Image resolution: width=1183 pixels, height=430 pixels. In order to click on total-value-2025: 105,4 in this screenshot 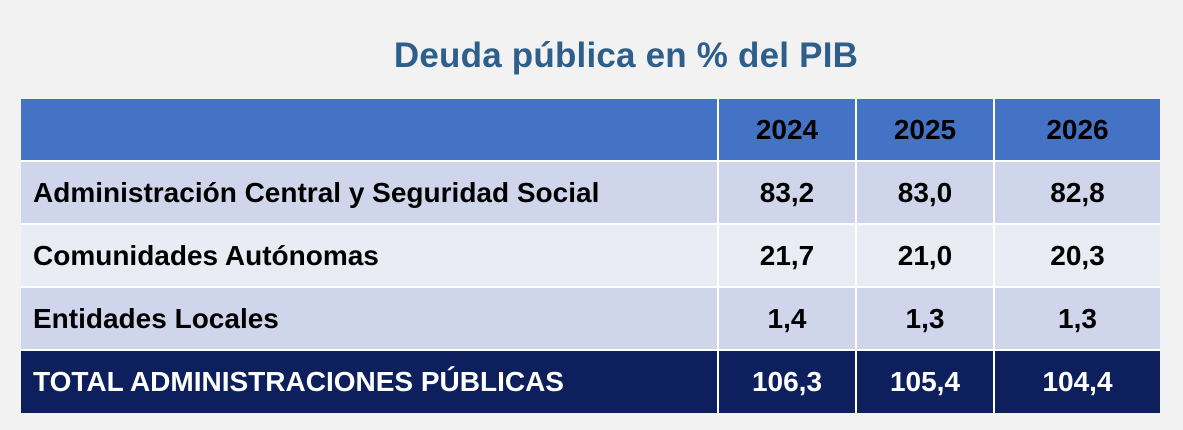, I will do `click(925, 381)`.